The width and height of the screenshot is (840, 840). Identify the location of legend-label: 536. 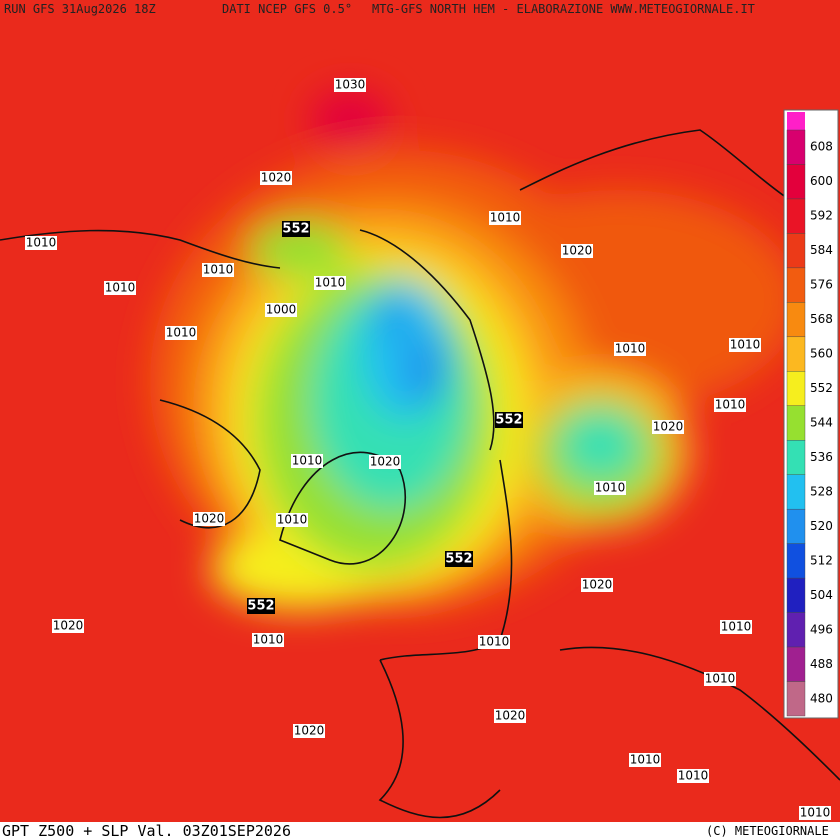
(821, 457).